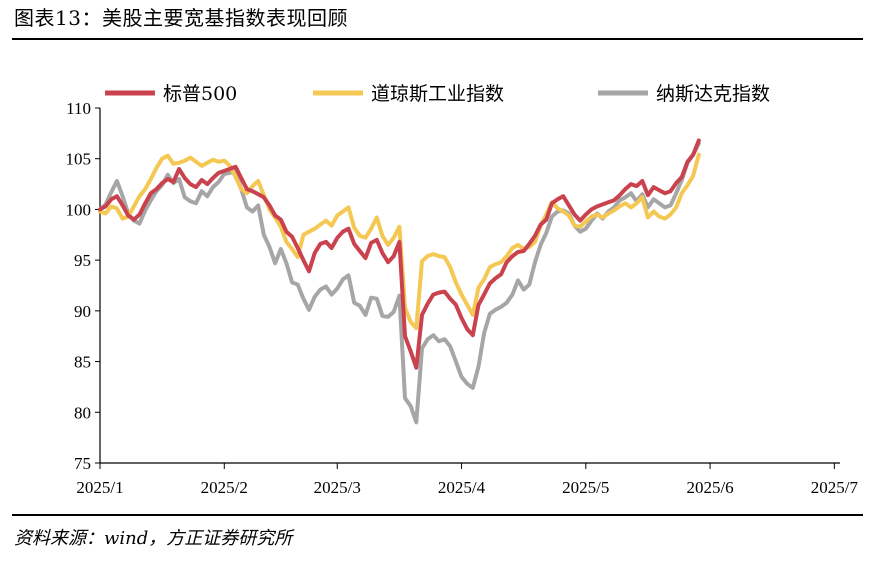 Image resolution: width=875 pixels, height=561 pixels. Describe the element at coordinates (437, 515) in the screenshot. I see `footer-rule` at that location.